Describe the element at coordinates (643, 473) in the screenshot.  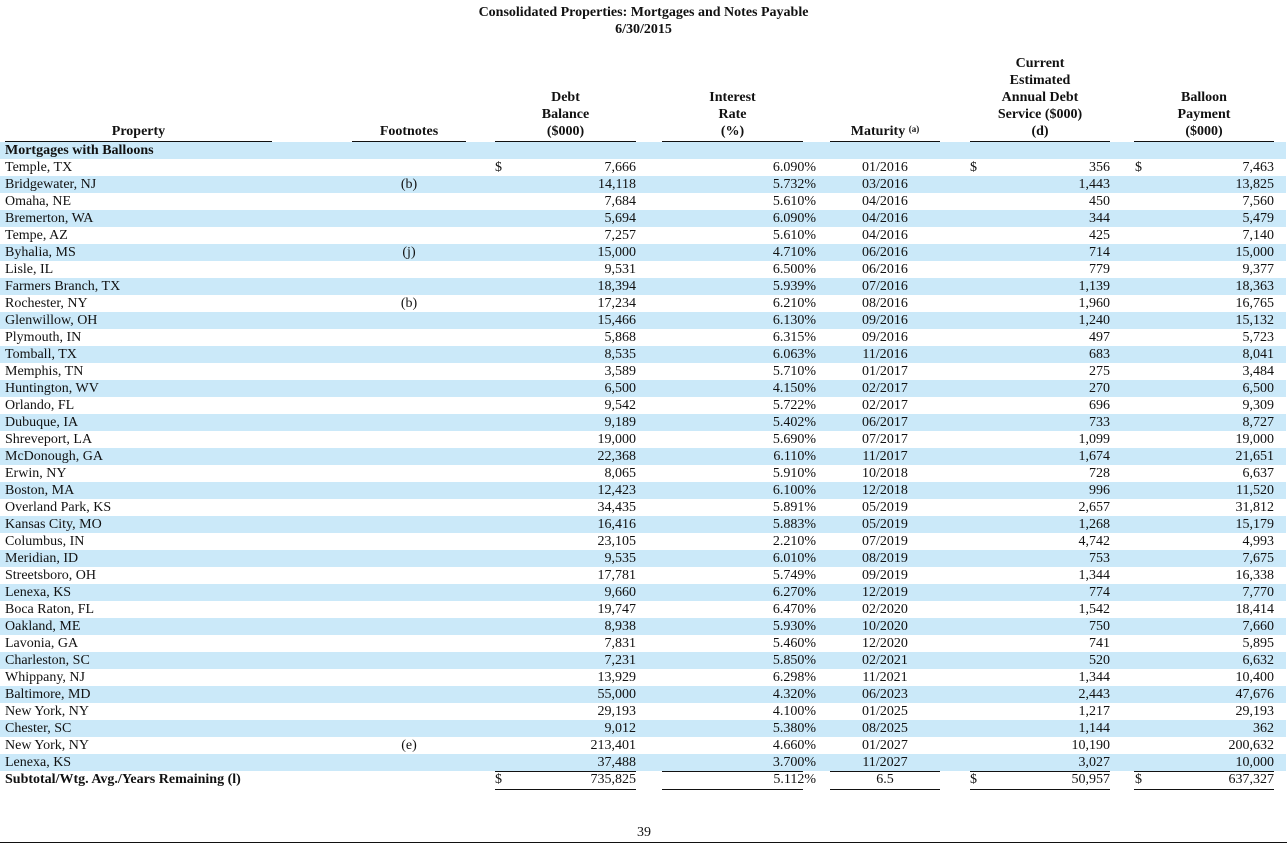
I see `table-row: Erwin, NY 8,065 5.910% 10/2018 728 6,637` at that location.